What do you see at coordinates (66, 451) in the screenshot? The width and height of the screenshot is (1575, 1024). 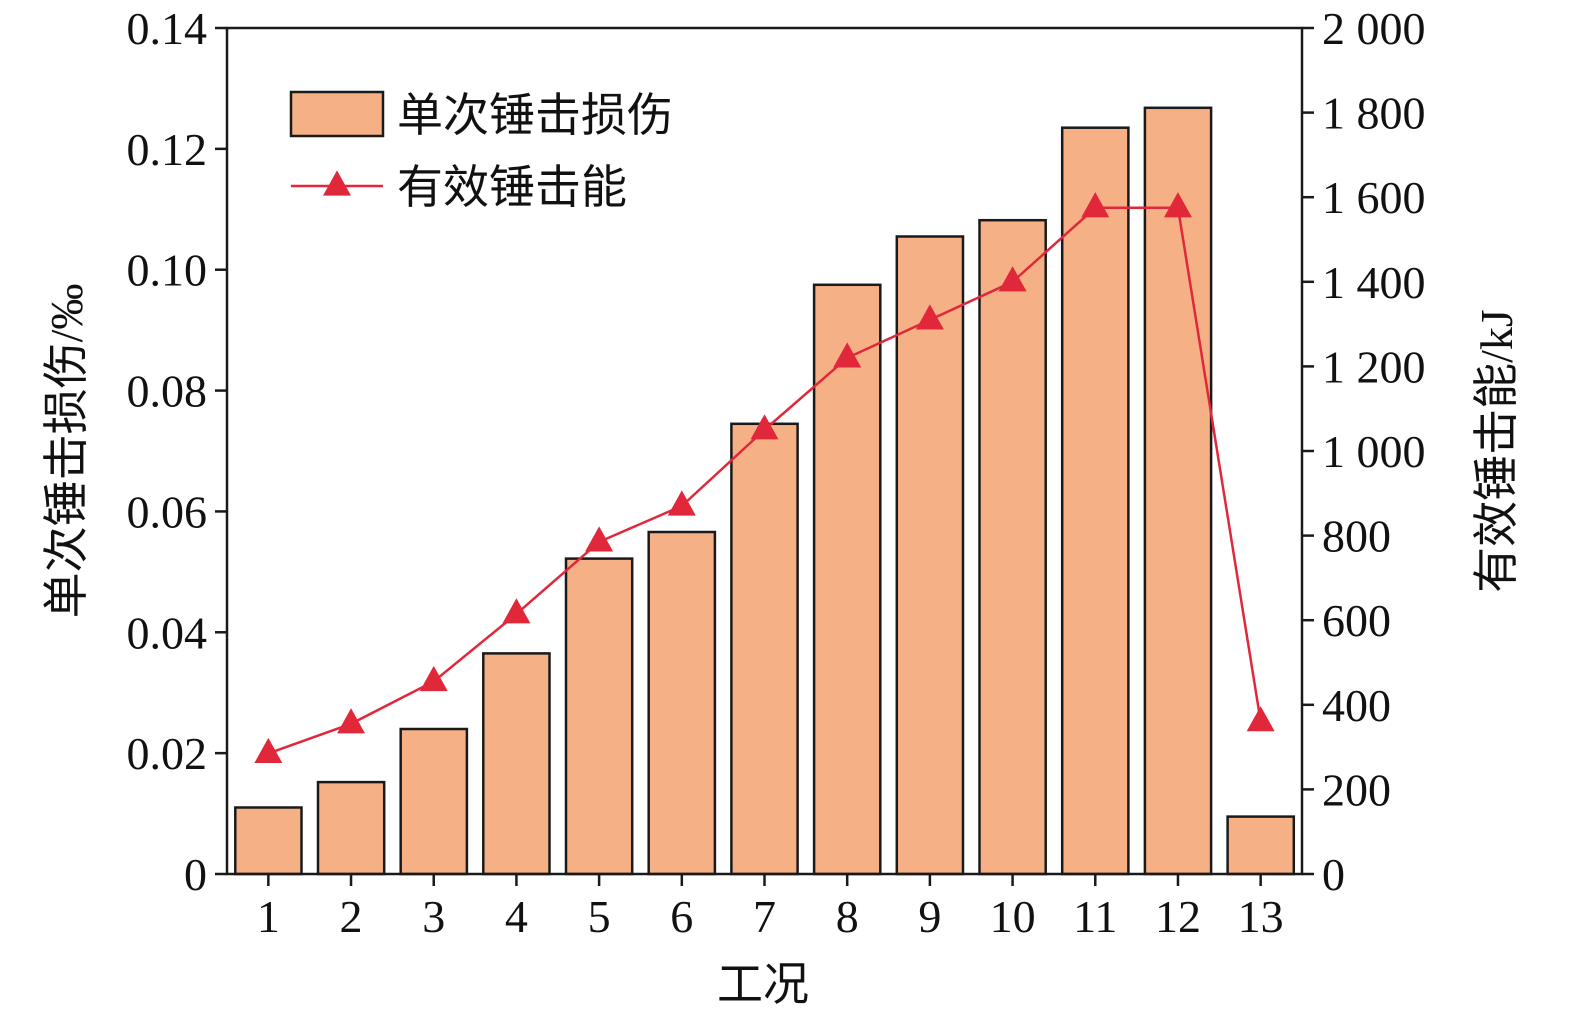 I see `y-axis-label-left: 单次锤击损伤/‰` at bounding box center [66, 451].